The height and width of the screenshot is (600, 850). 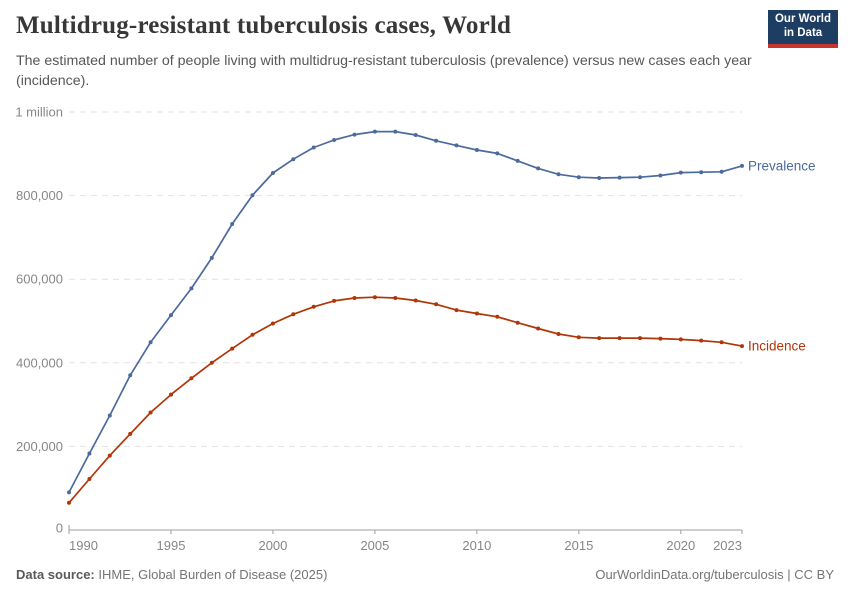 What do you see at coordinates (59, 528) in the screenshot?
I see `y-tick-label: 0` at bounding box center [59, 528].